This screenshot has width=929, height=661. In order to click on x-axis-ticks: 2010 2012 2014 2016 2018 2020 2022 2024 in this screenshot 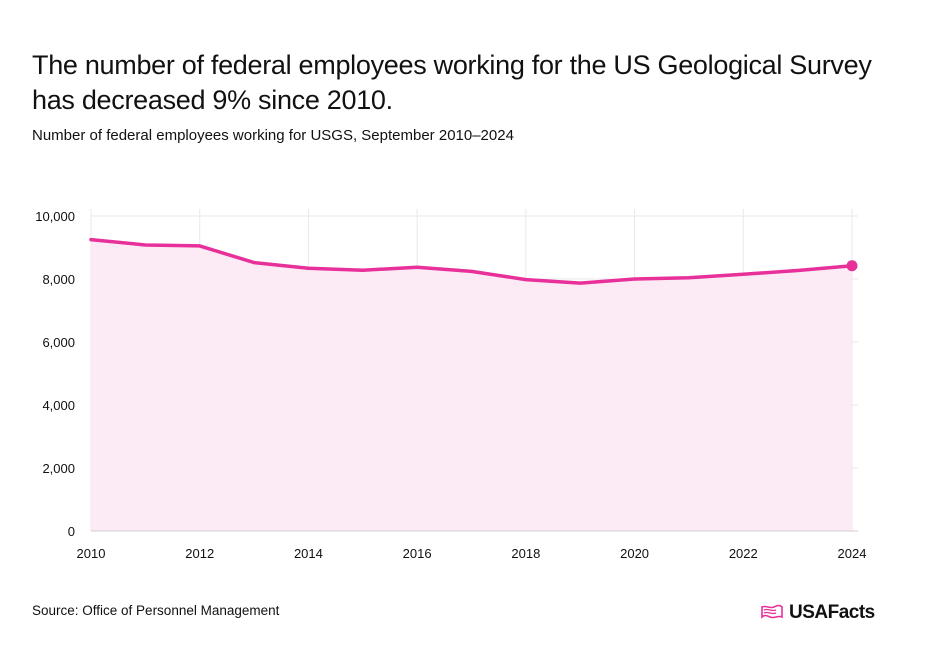, I will do `click(472, 553)`.